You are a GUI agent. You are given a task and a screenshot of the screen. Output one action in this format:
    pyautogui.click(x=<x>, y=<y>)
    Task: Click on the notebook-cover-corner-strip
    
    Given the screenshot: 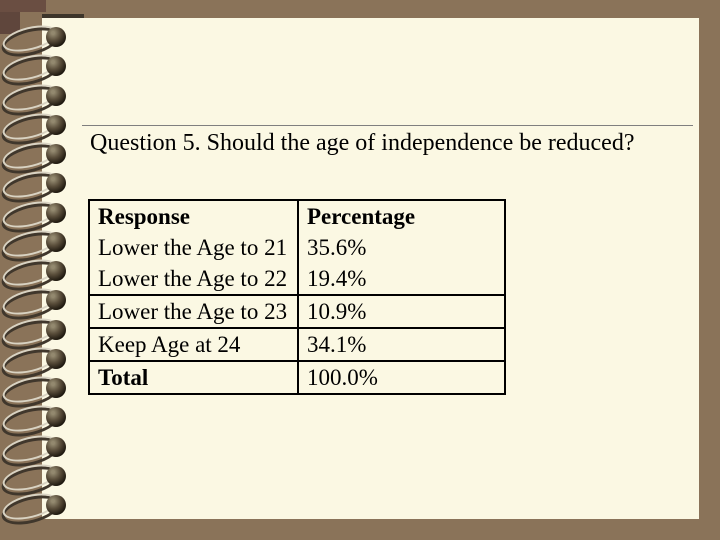 What is the action you would take?
    pyautogui.click(x=23, y=6)
    